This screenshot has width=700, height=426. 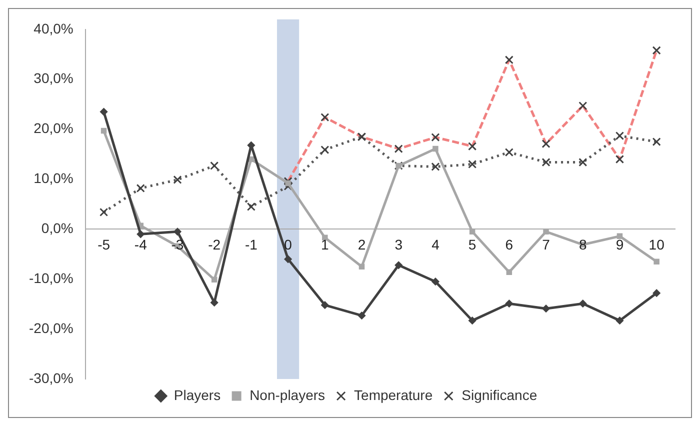 I want to click on y-tick-label: -10,0%, so click(x=51, y=278).